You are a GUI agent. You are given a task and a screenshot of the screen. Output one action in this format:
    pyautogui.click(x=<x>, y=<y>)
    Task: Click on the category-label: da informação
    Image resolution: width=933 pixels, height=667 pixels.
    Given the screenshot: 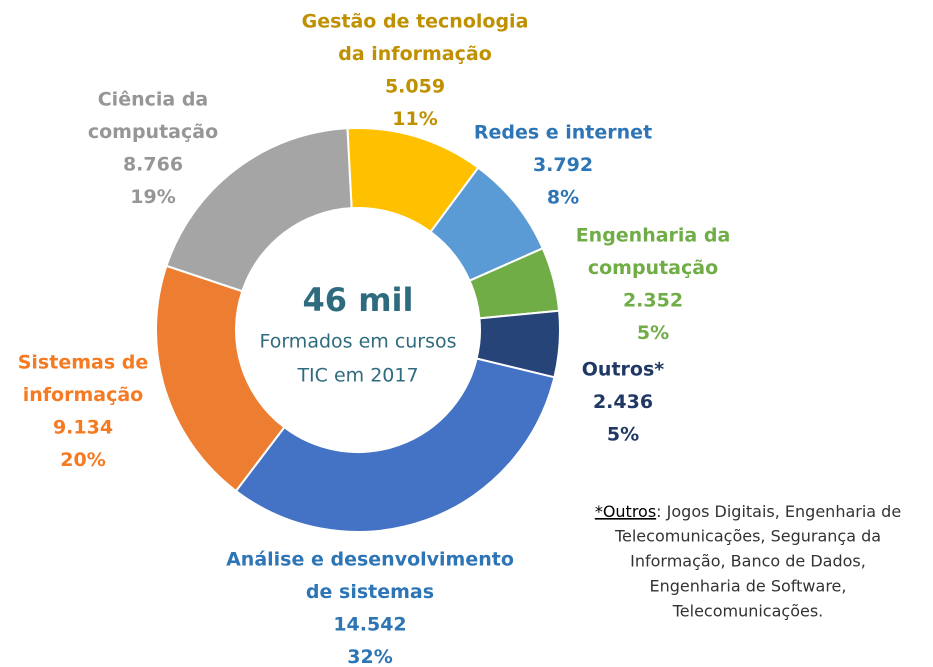 What is the action you would take?
    pyautogui.click(x=415, y=54)
    